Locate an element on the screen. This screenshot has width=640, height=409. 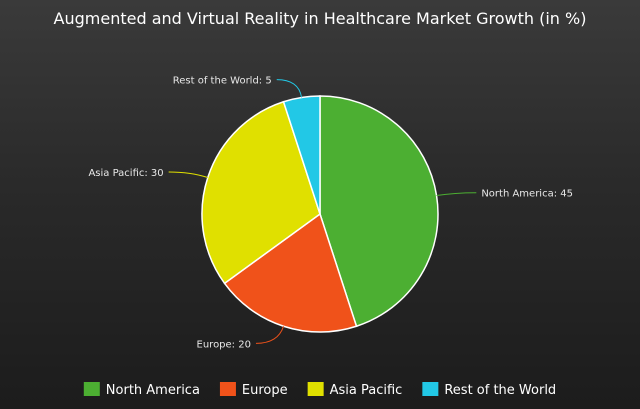
pie-slice-north-america is located at coordinates (379, 211).